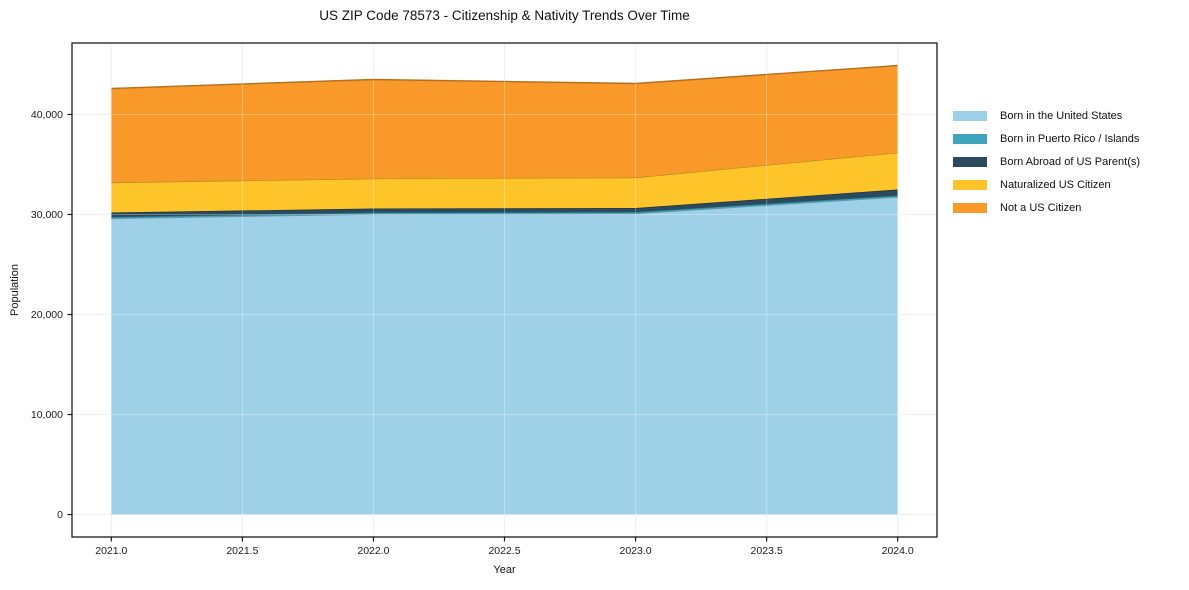  Describe the element at coordinates (1041, 207) in the screenshot. I see `legend-label: Not a US Citizen` at that location.